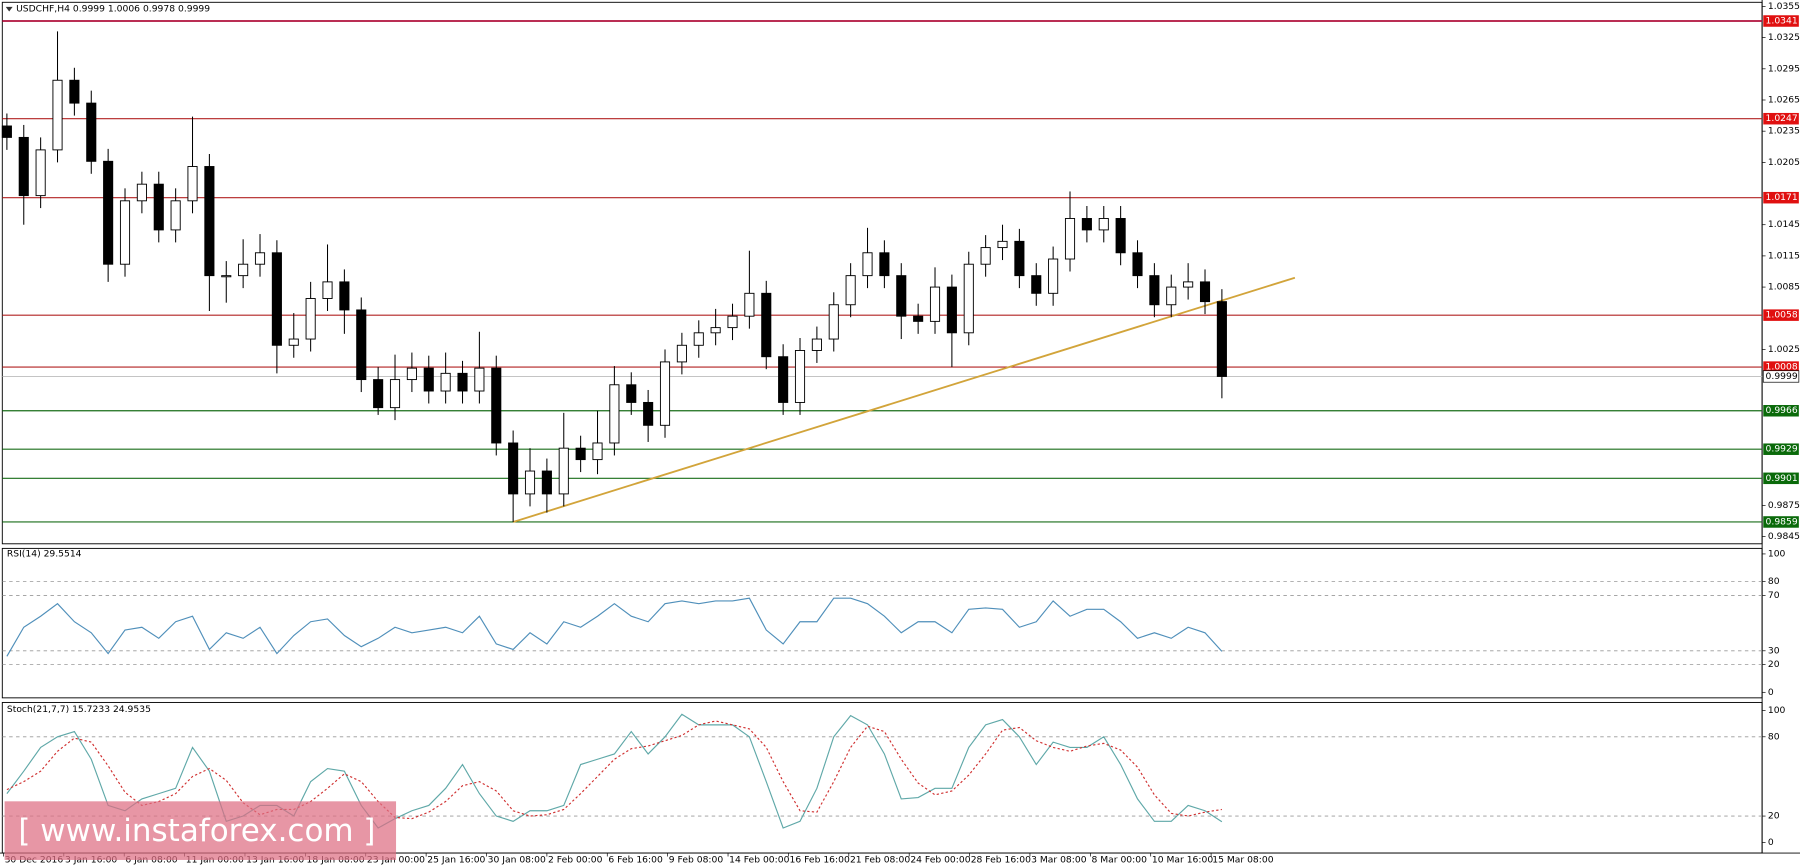 The height and width of the screenshot is (868, 1800). I want to click on y-tick-label: 1.0265, so click(1784, 99).